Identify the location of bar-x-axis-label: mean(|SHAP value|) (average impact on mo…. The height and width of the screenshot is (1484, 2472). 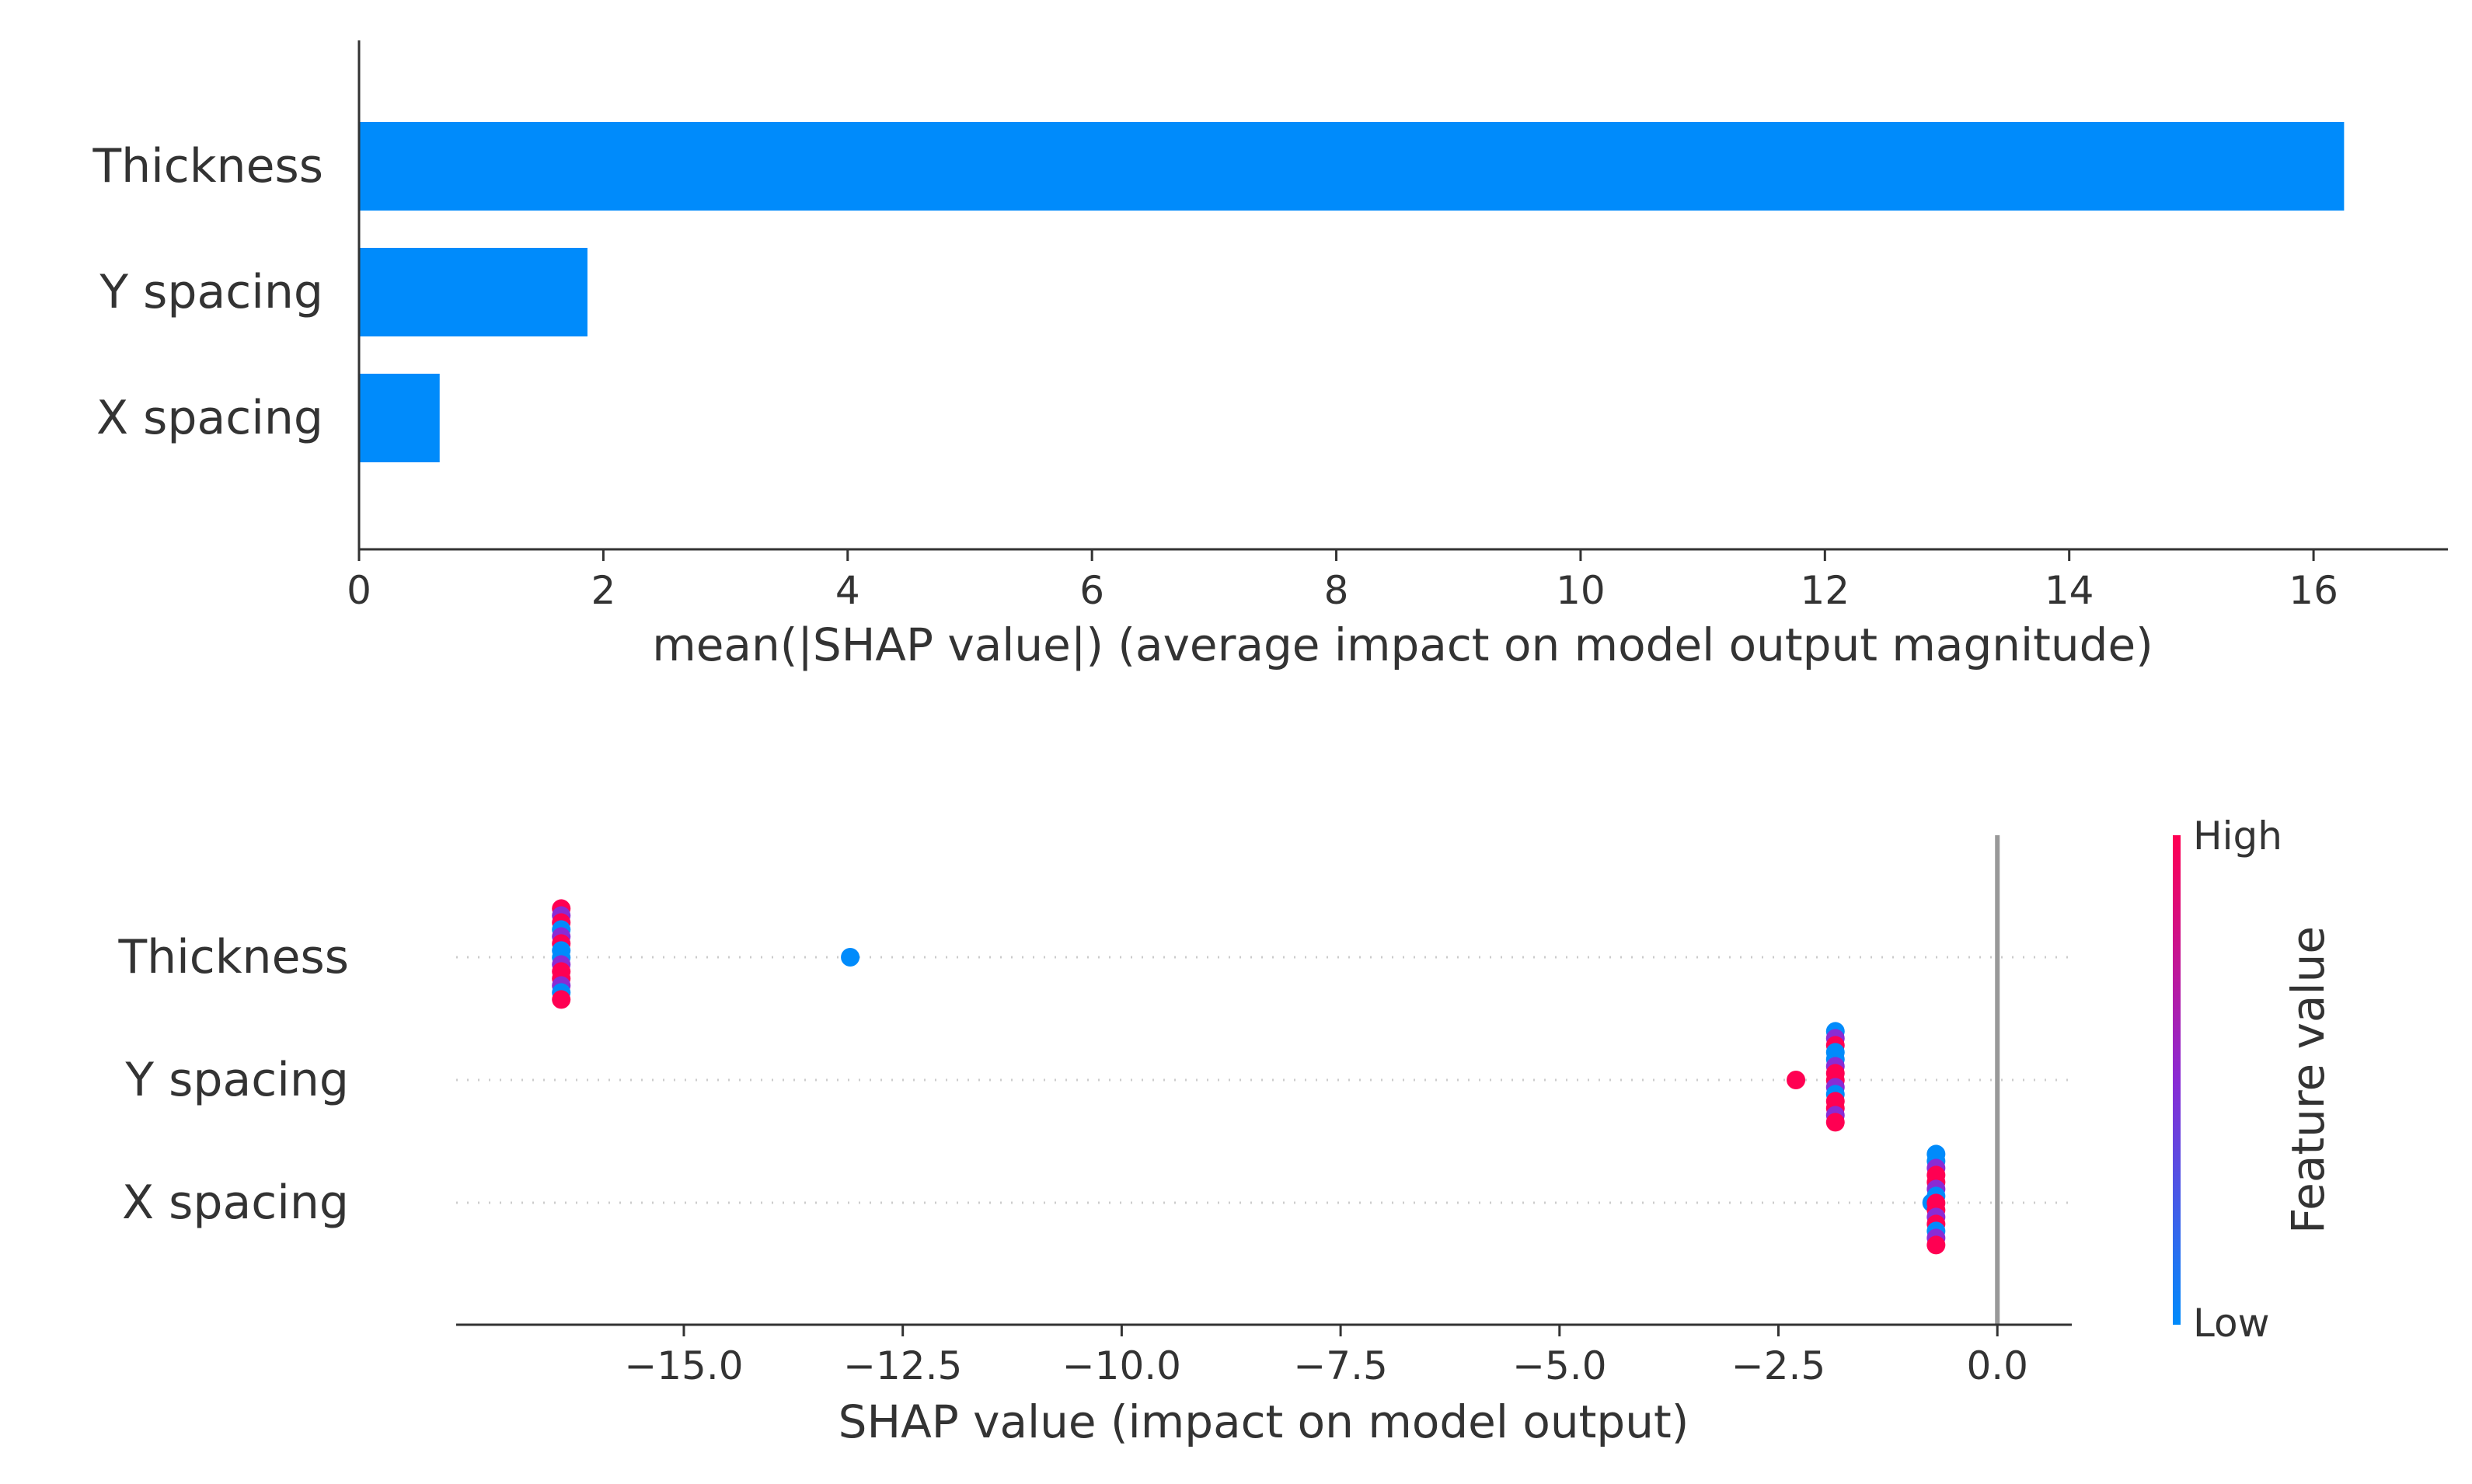
(1402, 644).